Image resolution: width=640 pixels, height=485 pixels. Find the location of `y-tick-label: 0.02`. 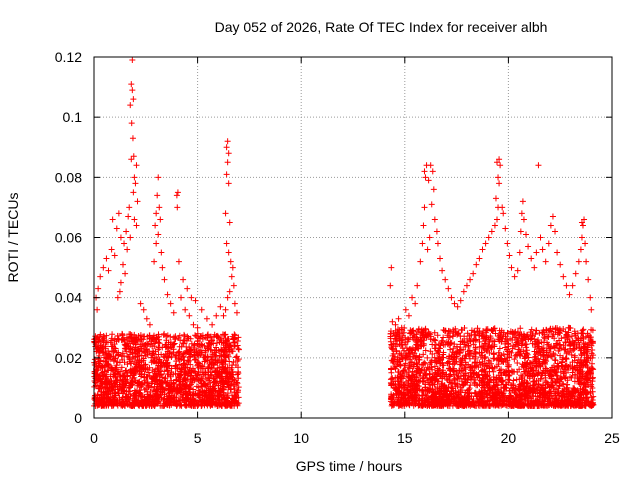

y-tick-label: 0.02 is located at coordinates (68, 358).